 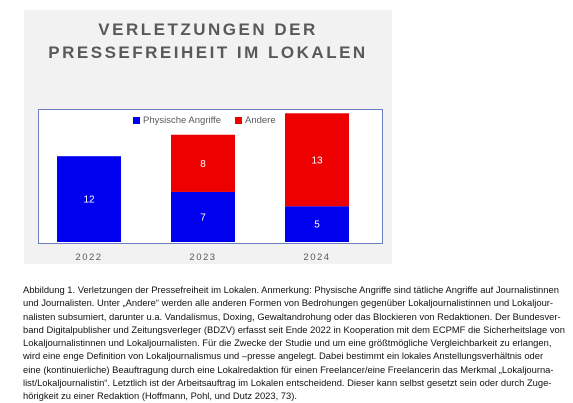 What do you see at coordinates (316, 257) in the screenshot?
I see `x-tick-label-2024: 2024` at bounding box center [316, 257].